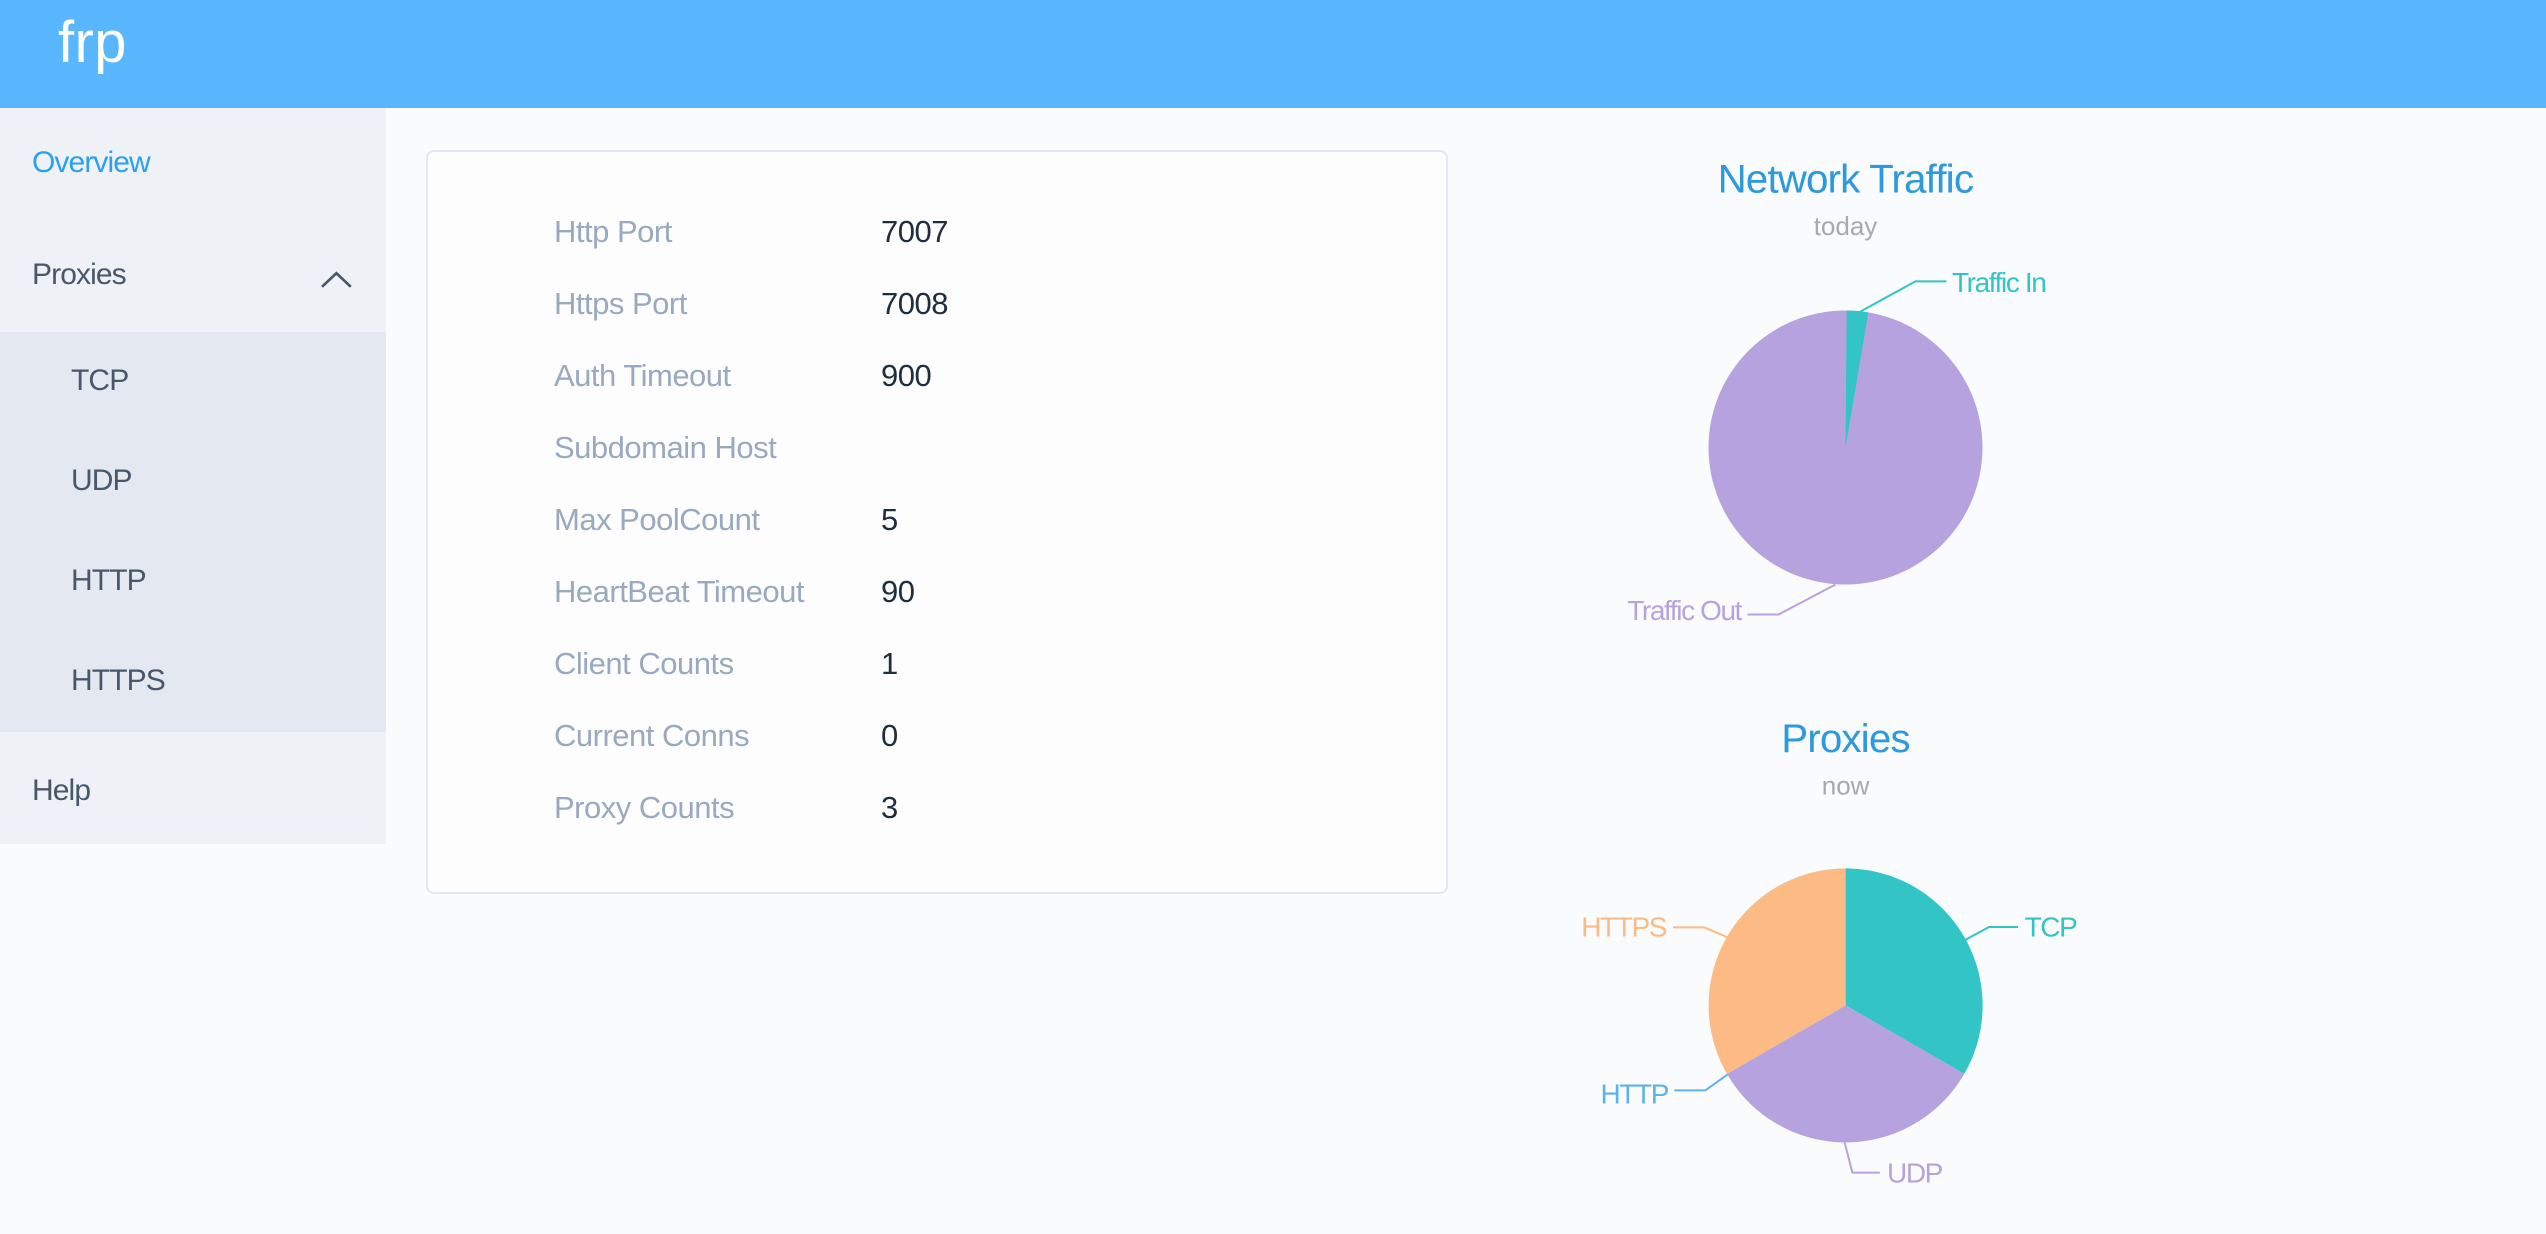 This screenshot has width=2546, height=1234. I want to click on svg-text: Network Traffic, so click(1846, 179).